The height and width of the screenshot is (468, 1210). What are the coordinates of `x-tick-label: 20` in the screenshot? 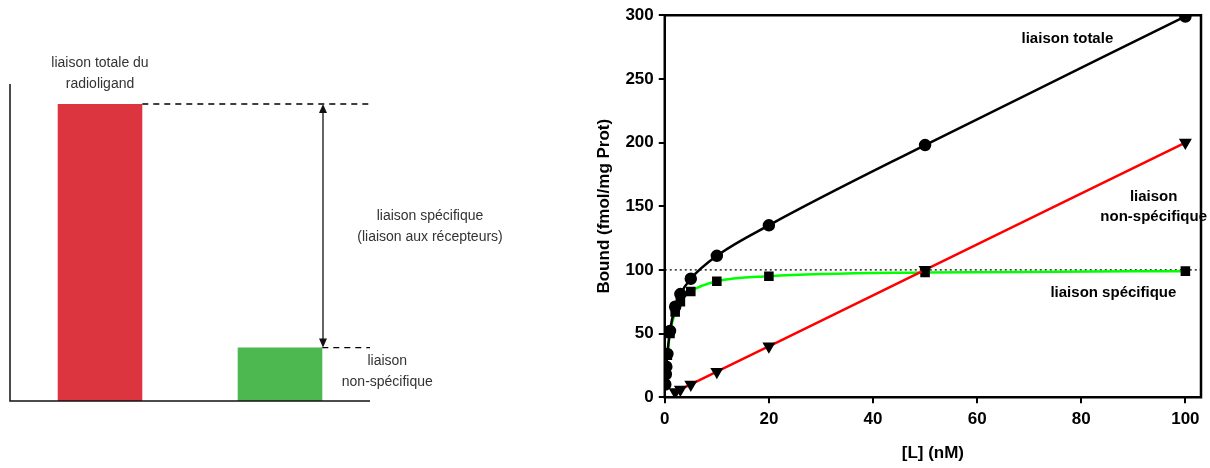 It's located at (769, 419).